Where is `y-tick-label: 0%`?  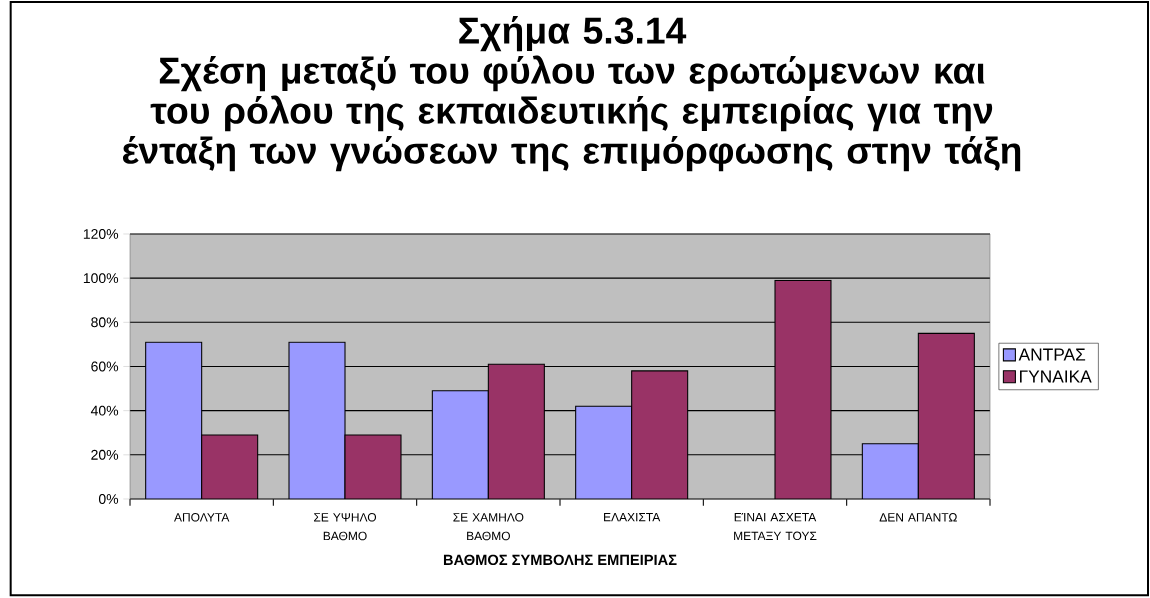 y-tick-label: 0% is located at coordinates (108, 499).